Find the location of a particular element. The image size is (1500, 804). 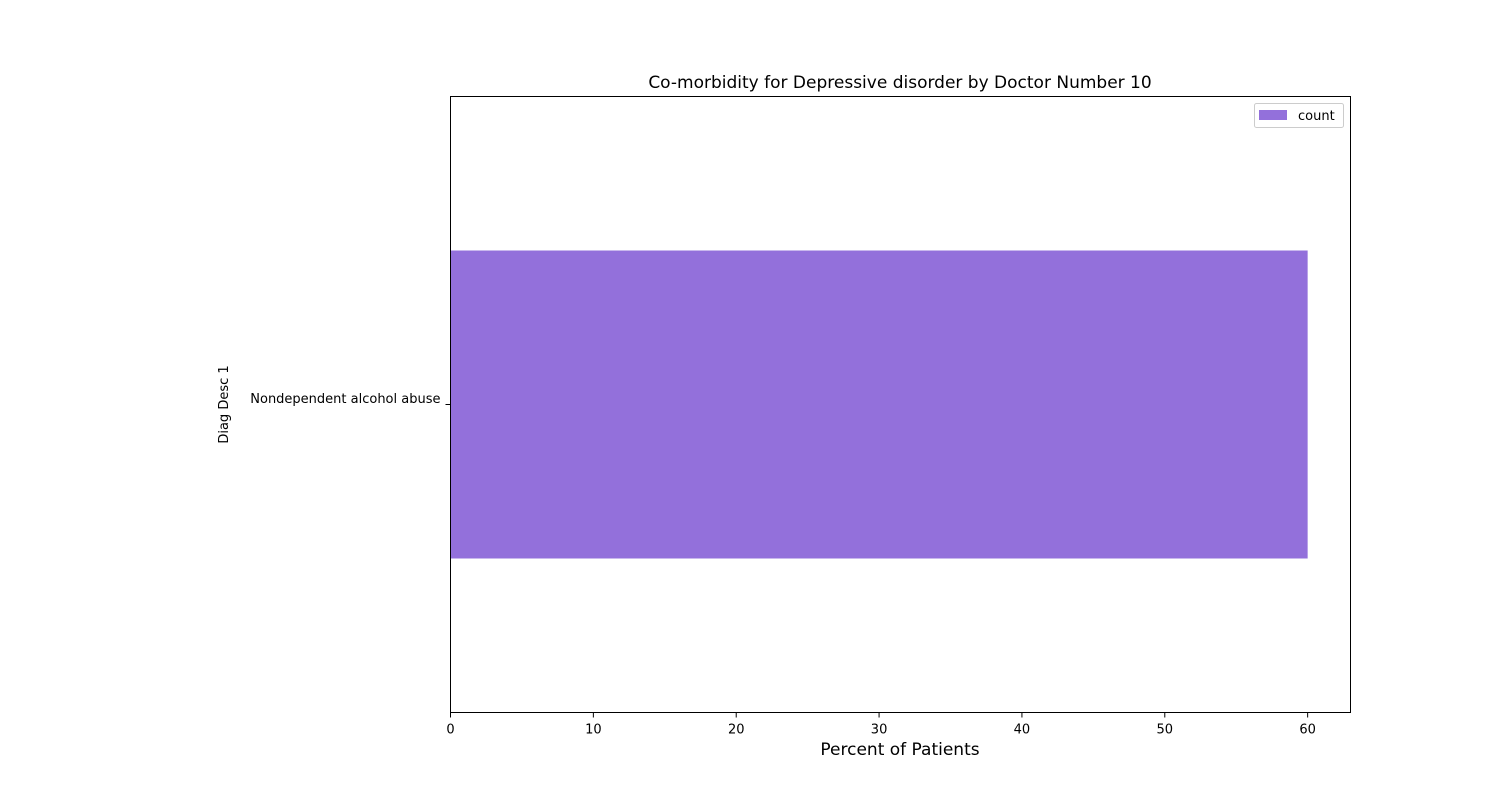

x-tick-label: 50 is located at coordinates (1165, 730).